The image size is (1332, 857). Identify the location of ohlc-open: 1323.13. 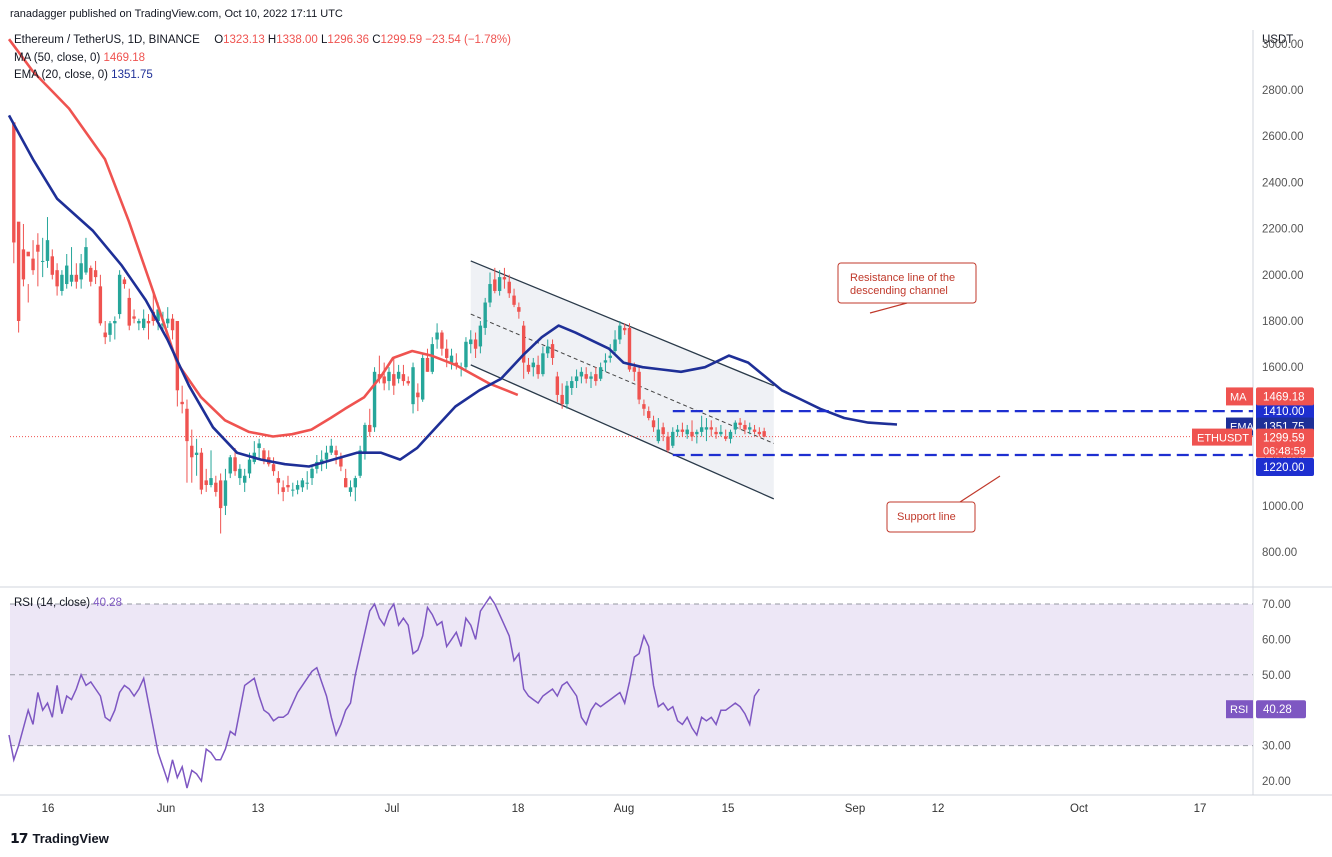
(244, 40).